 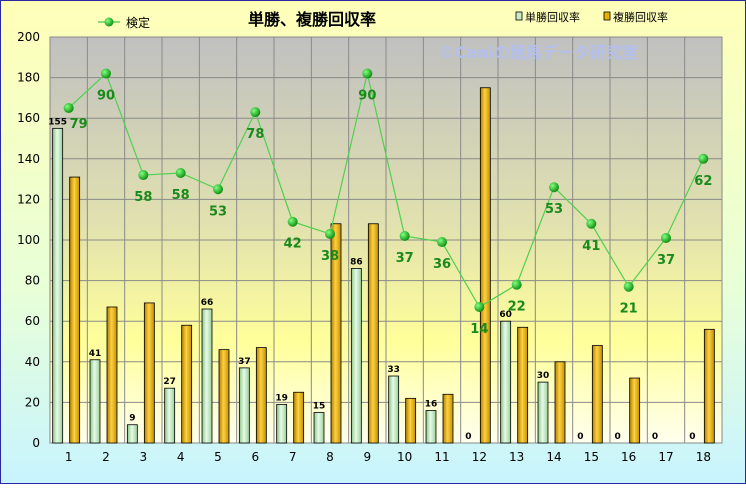 I want to click on y-tick-label: 200, so click(x=28, y=37).